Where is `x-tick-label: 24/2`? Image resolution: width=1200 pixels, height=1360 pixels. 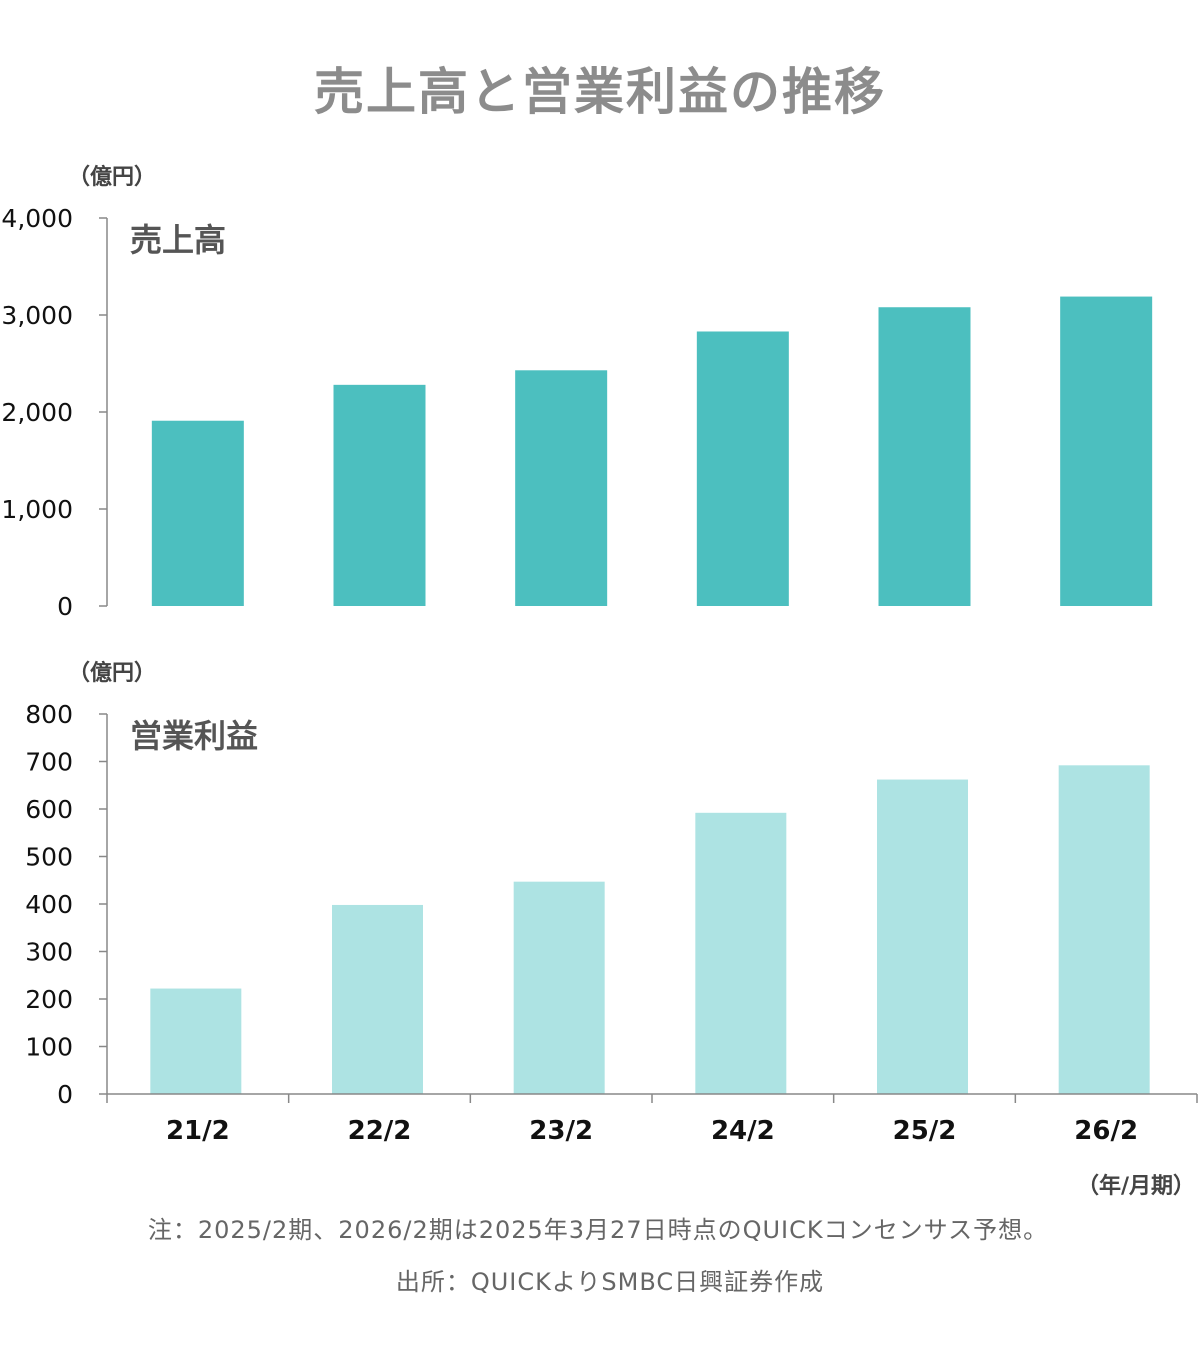
x-tick-label: 24/2 is located at coordinates (743, 1131).